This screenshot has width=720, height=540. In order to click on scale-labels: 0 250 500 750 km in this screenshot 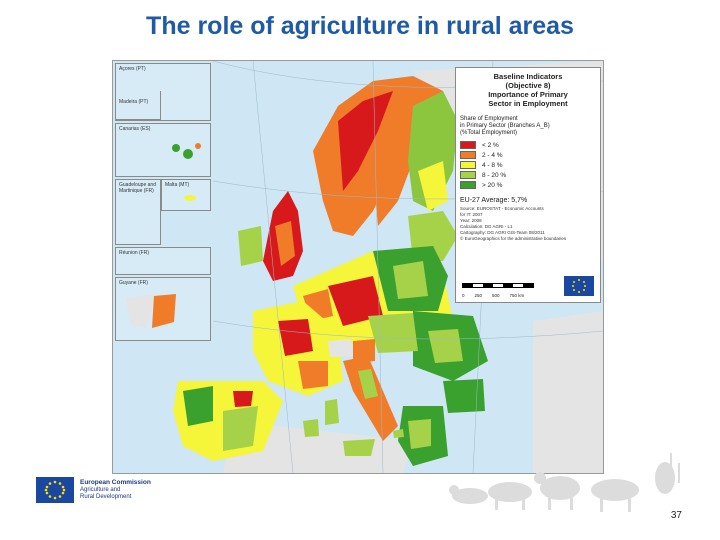, I will do `click(493, 295)`.